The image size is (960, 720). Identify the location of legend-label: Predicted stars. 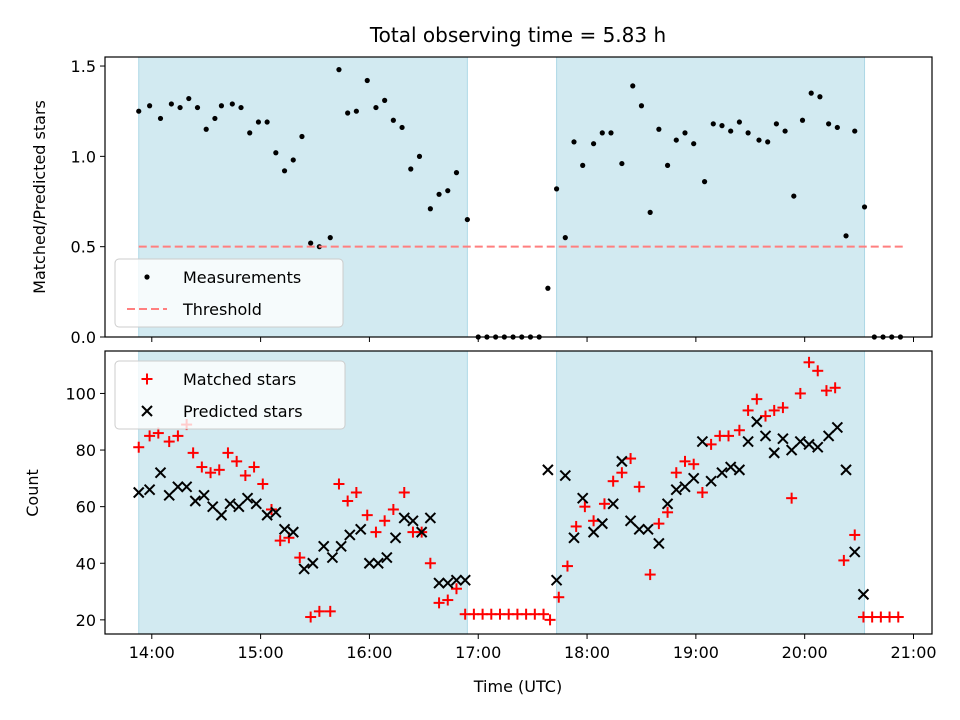
(243, 411).